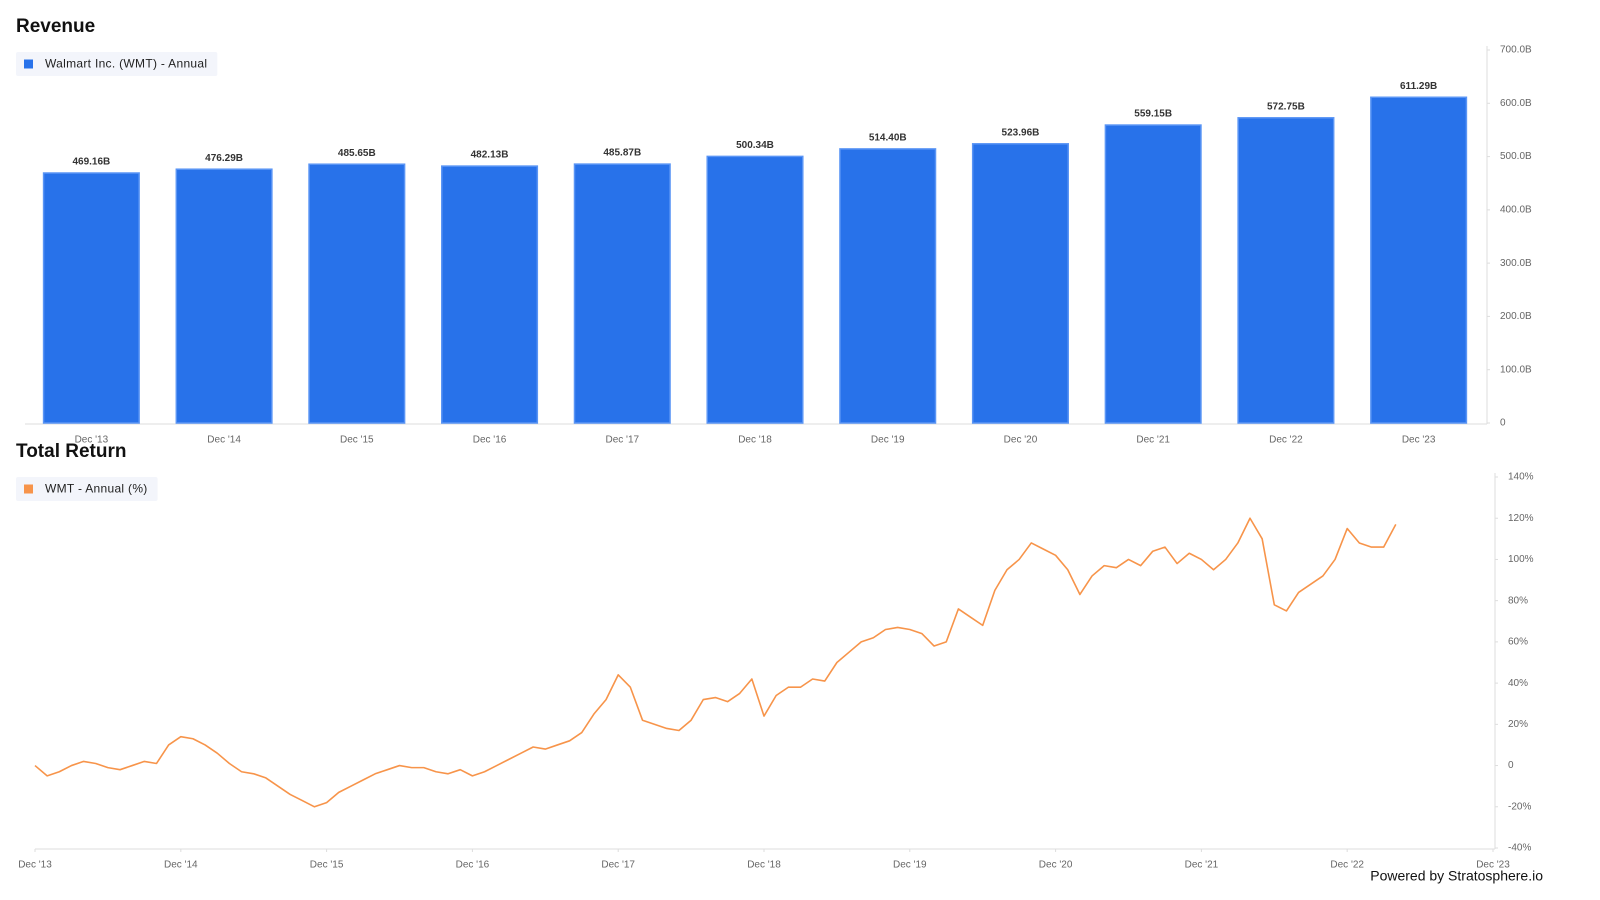 This screenshot has width=1600, height=900. Describe the element at coordinates (1516, 369) in the screenshot. I see `y-tick-label: 100.0B` at that location.